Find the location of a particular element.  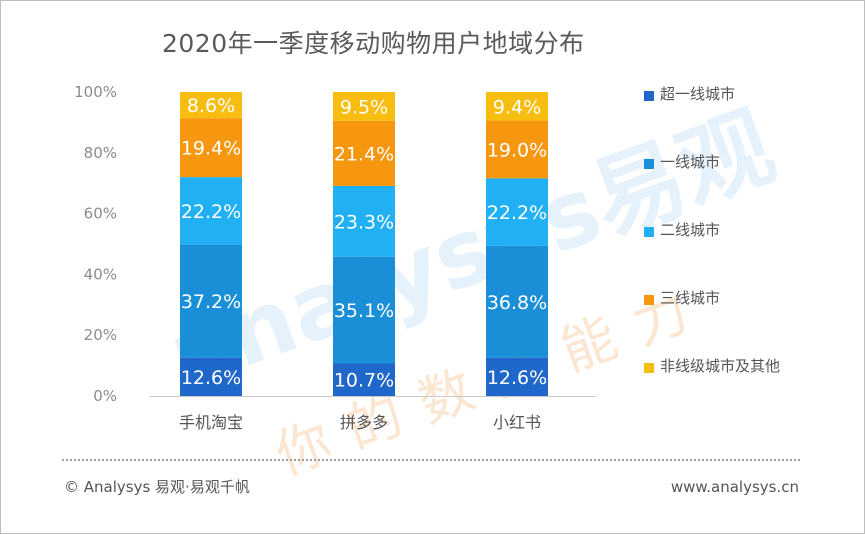

data-label: 37.2% is located at coordinates (211, 302).